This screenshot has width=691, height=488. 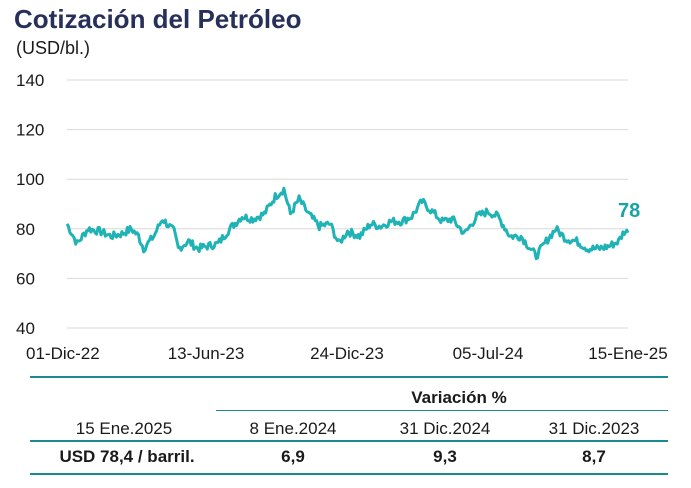 I want to click on y-tick-40: 40, so click(x=25, y=328).